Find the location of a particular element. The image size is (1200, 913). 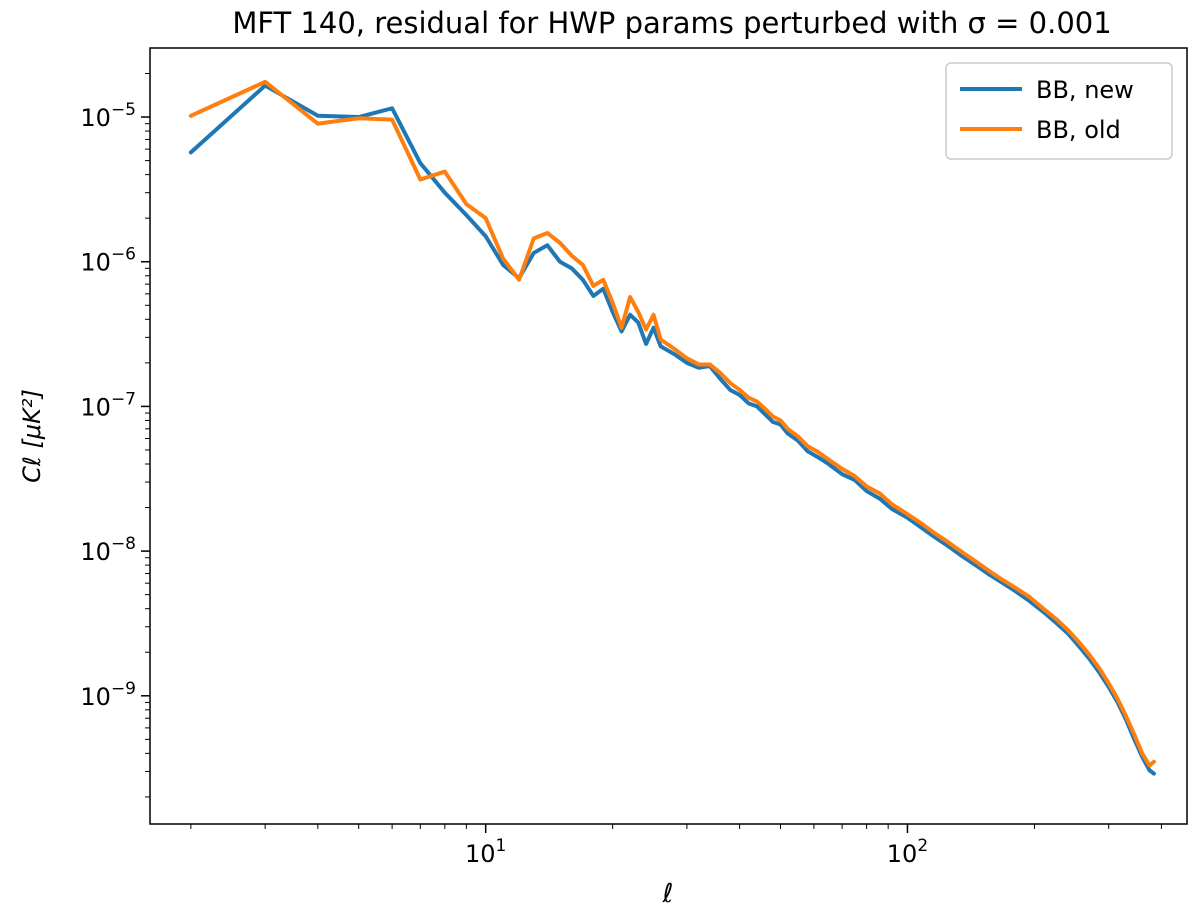

x-tick-labels: 10¹ 10² is located at coordinates (696, 852).